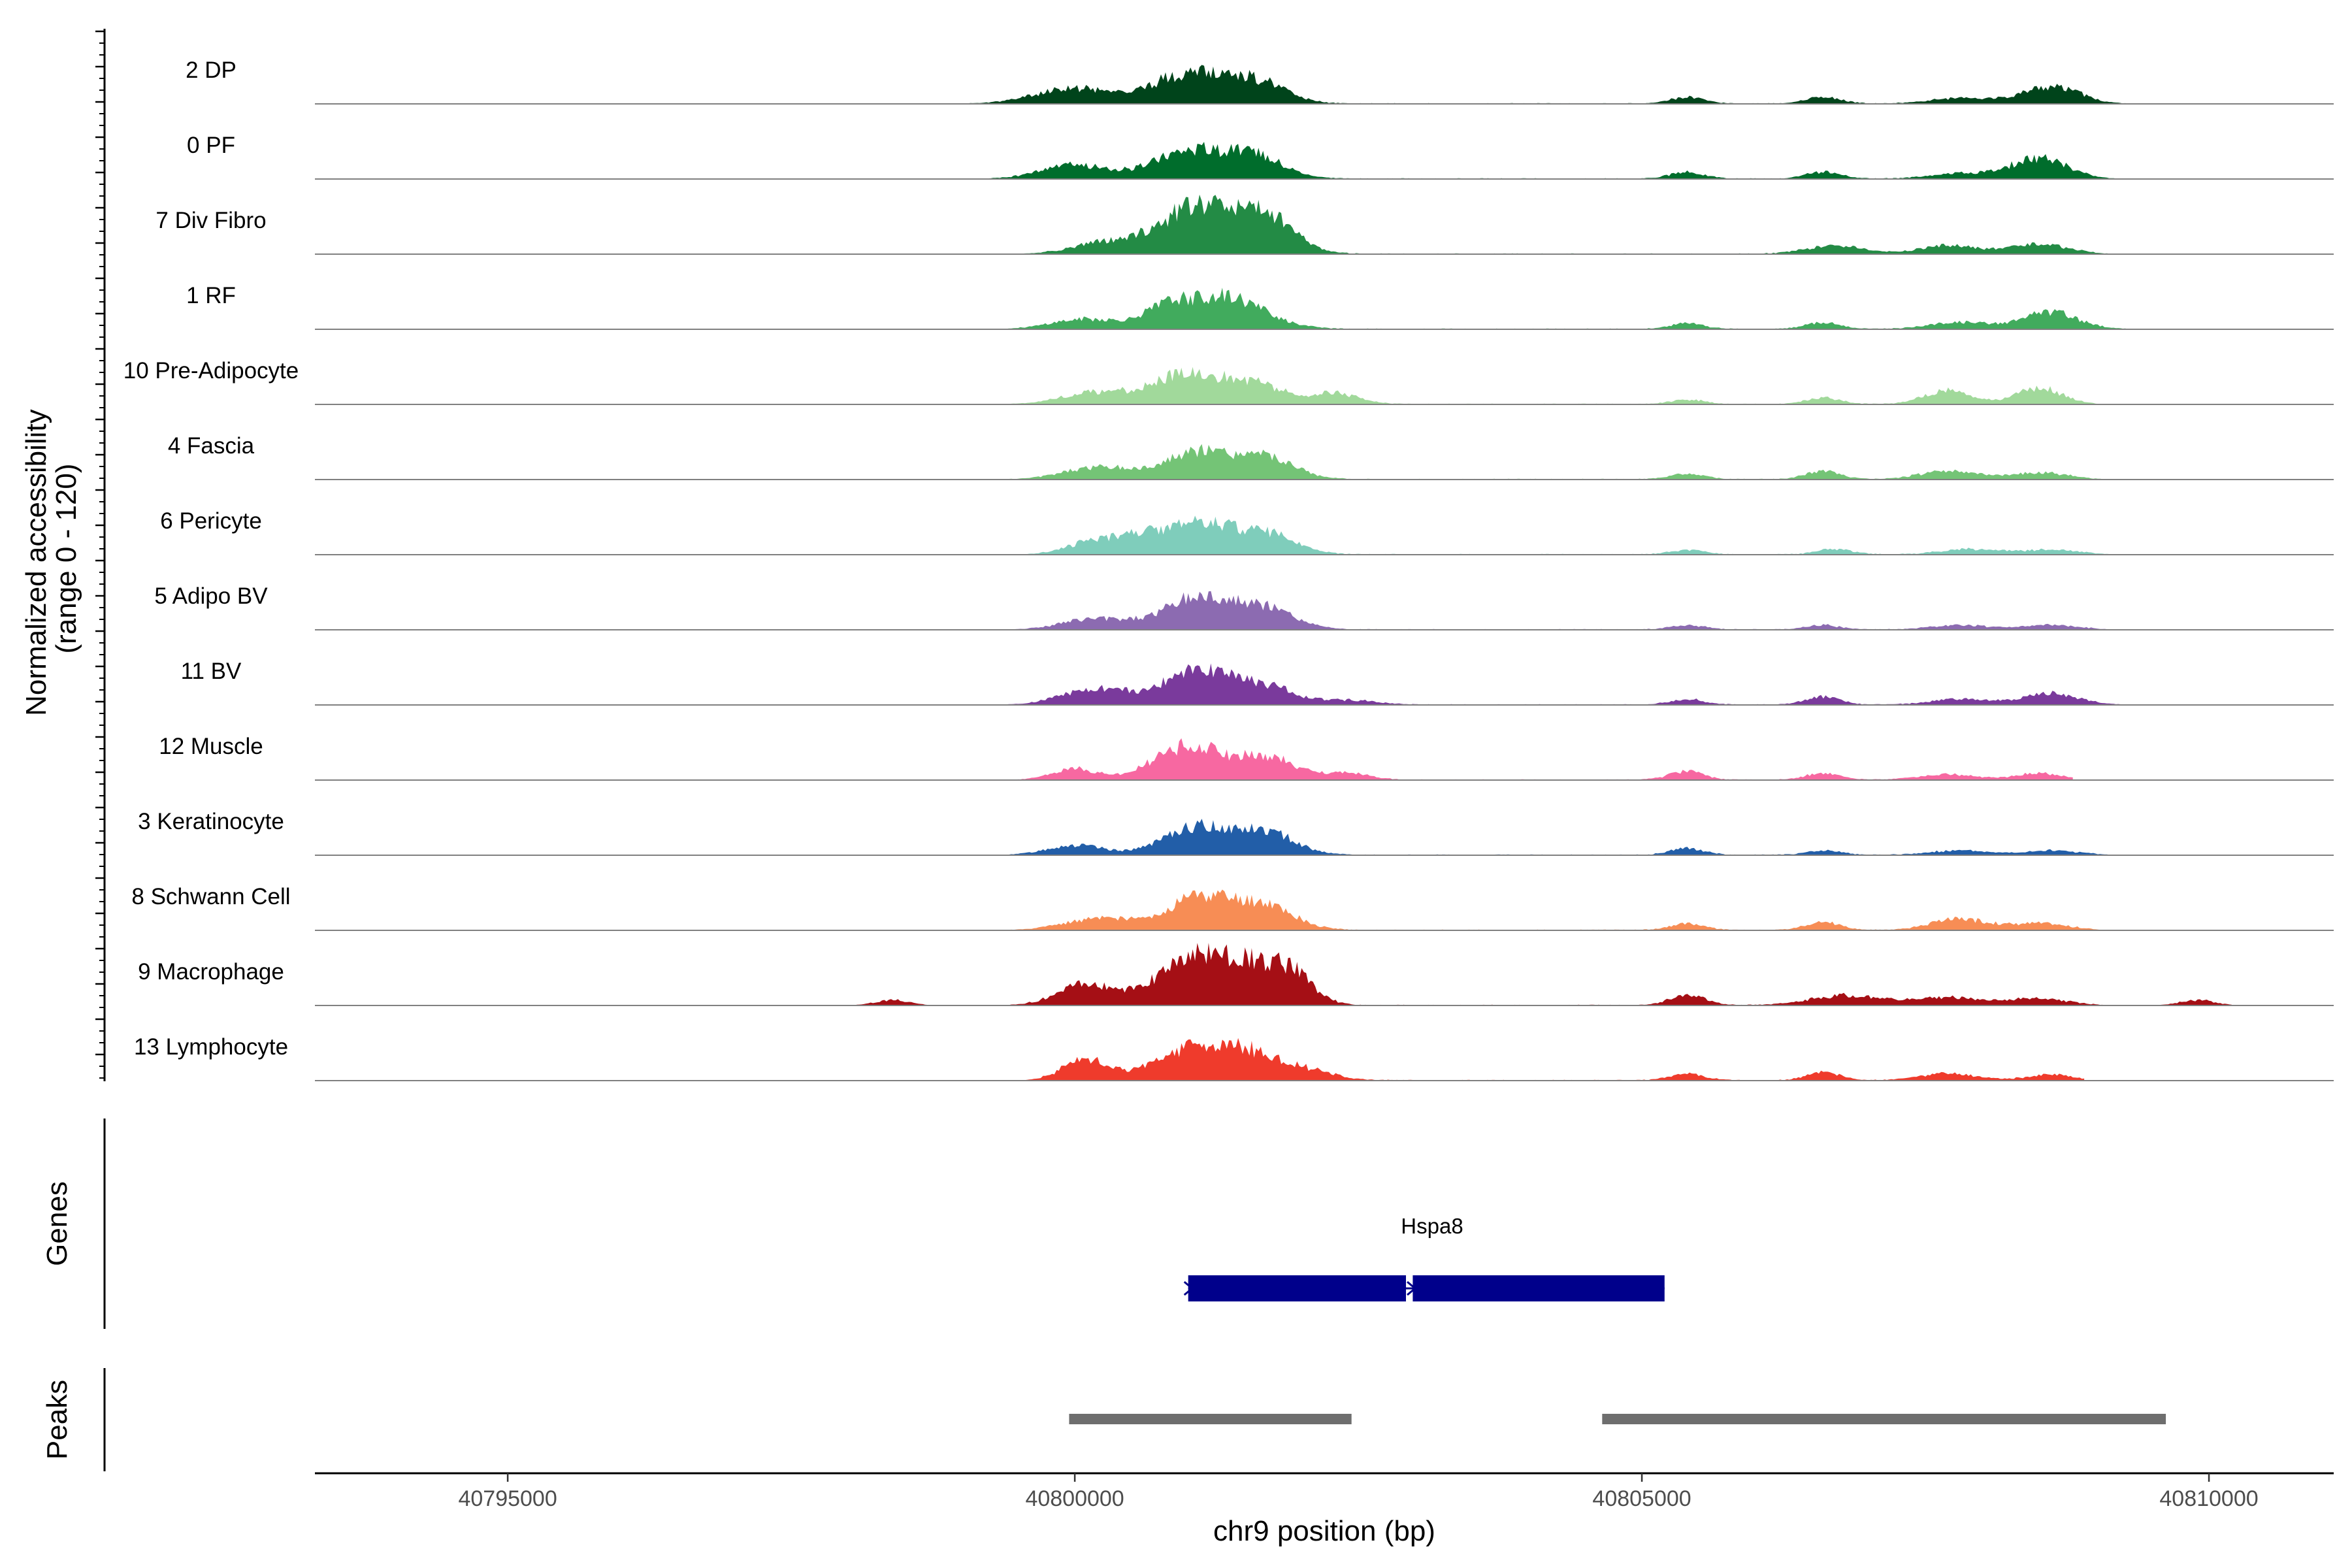 Image resolution: width=2352 pixels, height=1568 pixels. I want to click on y-axis-title: Normalized accessibility (range 0 - 120), so click(51, 558).